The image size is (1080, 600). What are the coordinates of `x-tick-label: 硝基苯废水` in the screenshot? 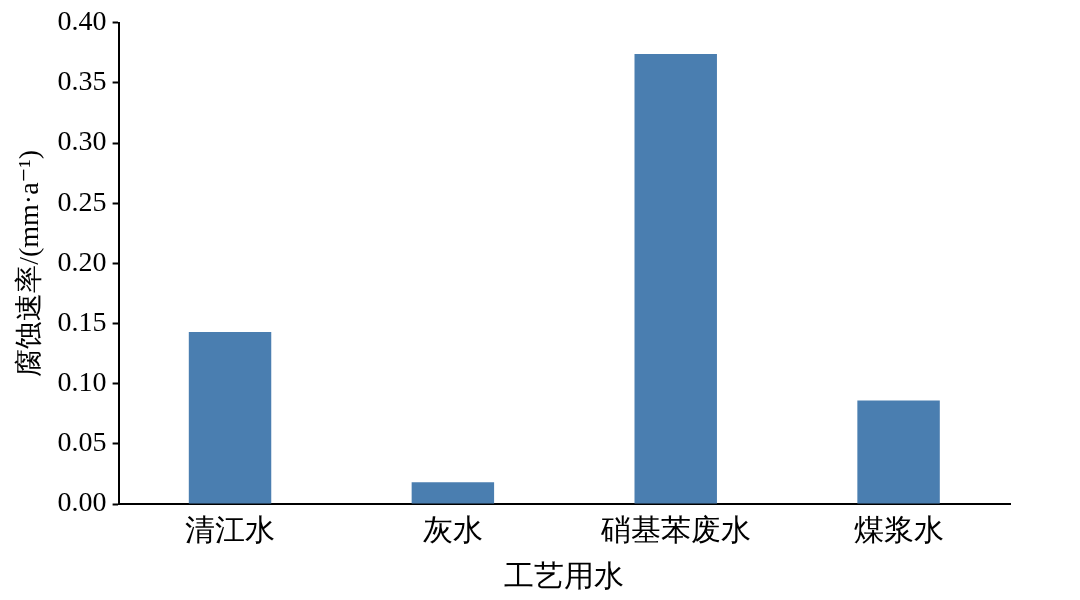 It's located at (675, 529).